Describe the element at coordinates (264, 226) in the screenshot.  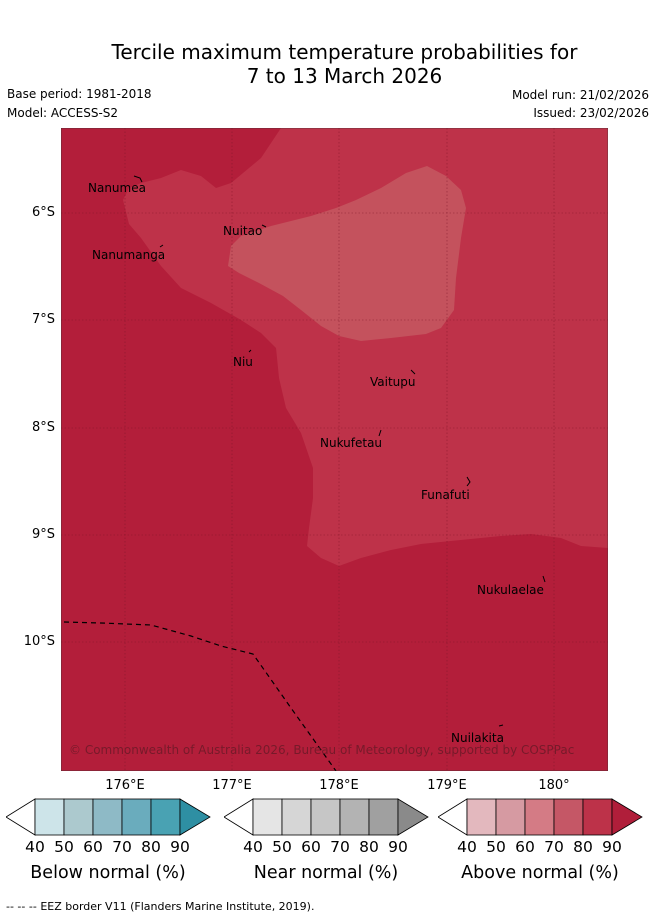
I see `island-nuitao` at that location.